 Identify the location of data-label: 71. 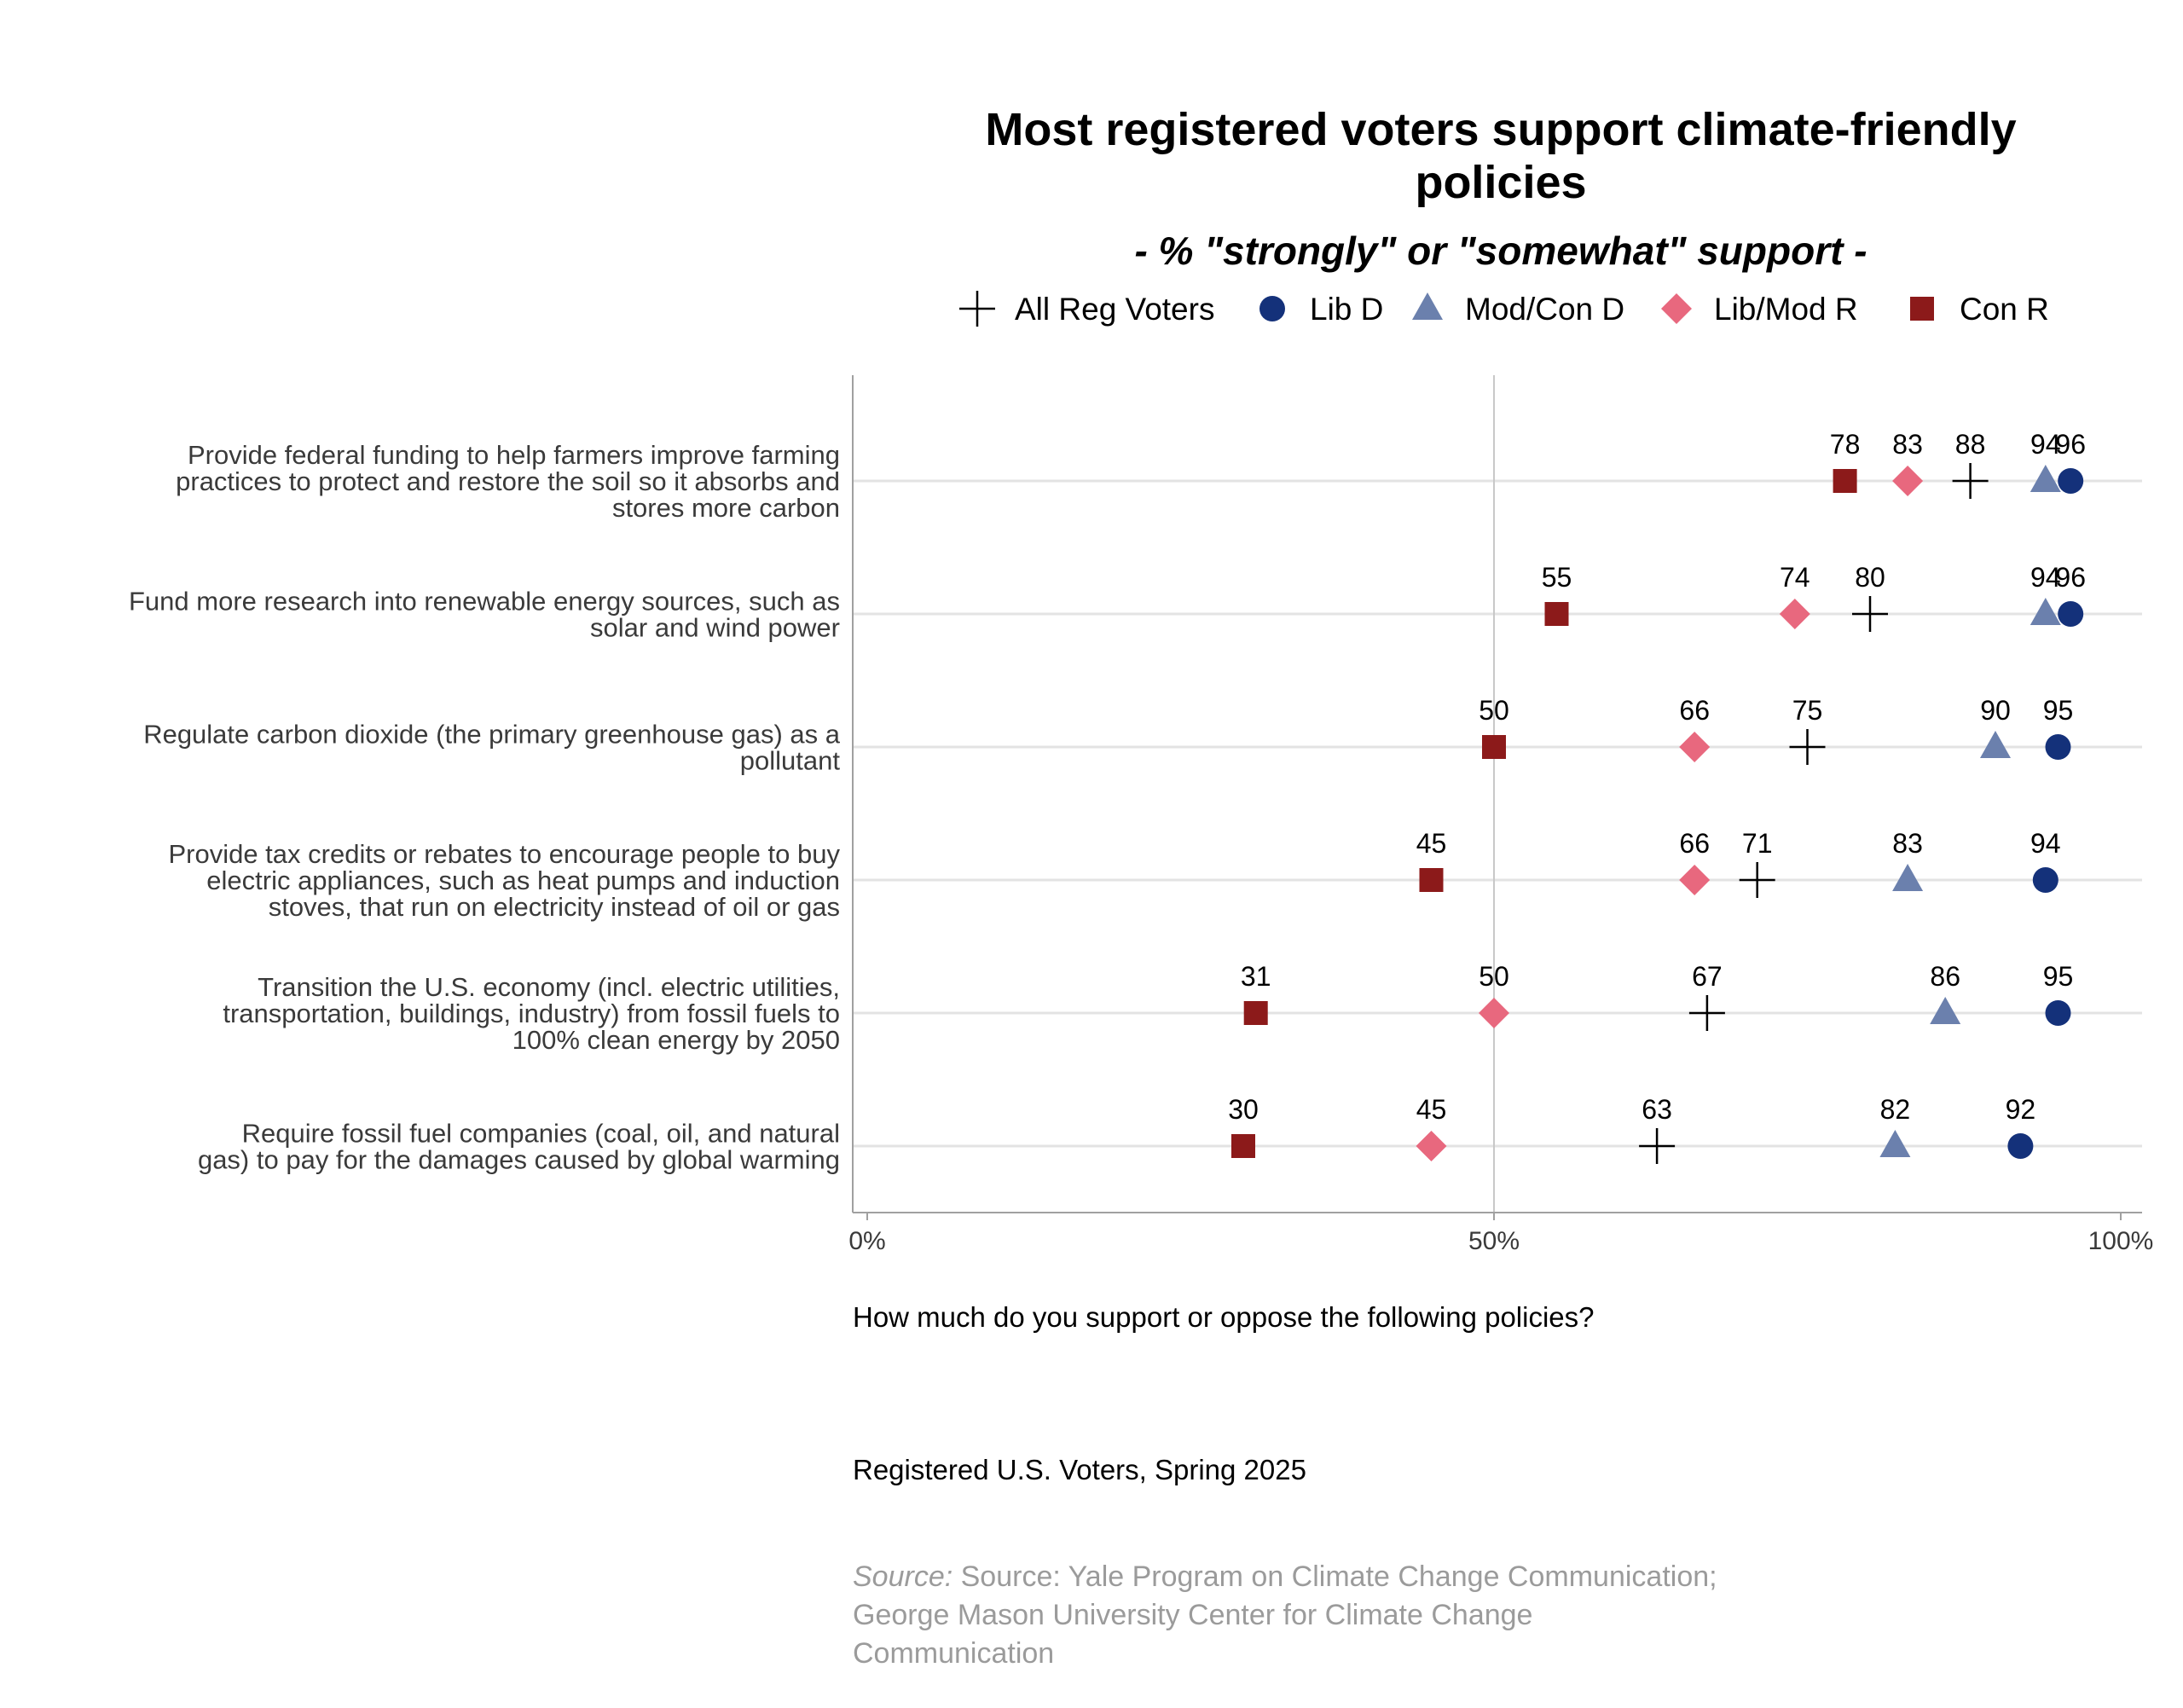
(1758, 843).